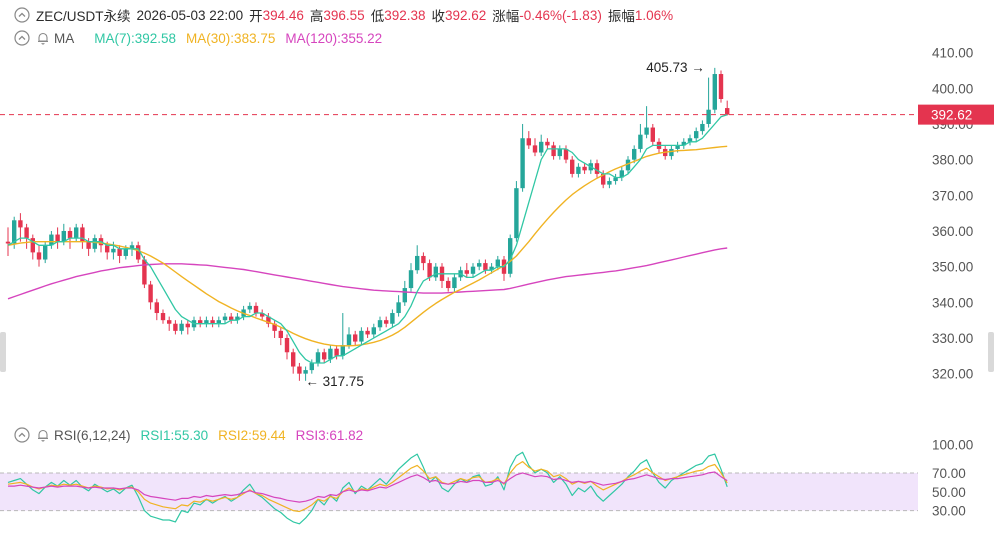 The image size is (994, 544). Describe the element at coordinates (3, 352) in the screenshot. I see `left-drag-handle` at that location.